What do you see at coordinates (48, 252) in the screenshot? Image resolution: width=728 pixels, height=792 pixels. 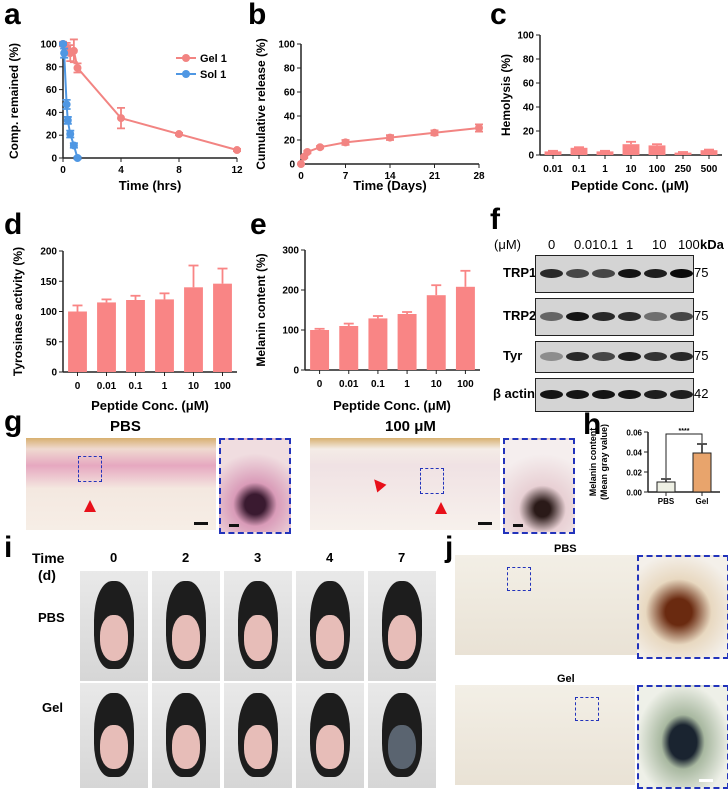 I see `y-tick-label: 200` at bounding box center [48, 252].